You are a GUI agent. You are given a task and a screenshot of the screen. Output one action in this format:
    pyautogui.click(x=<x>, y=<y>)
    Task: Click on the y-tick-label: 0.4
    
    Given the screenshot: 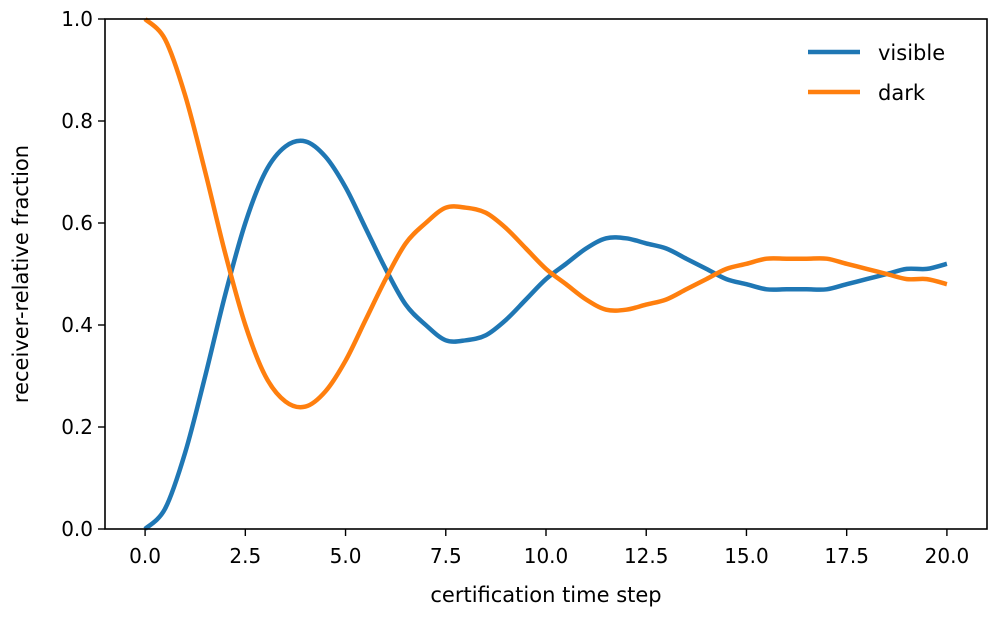 What is the action you would take?
    pyautogui.click(x=77, y=325)
    